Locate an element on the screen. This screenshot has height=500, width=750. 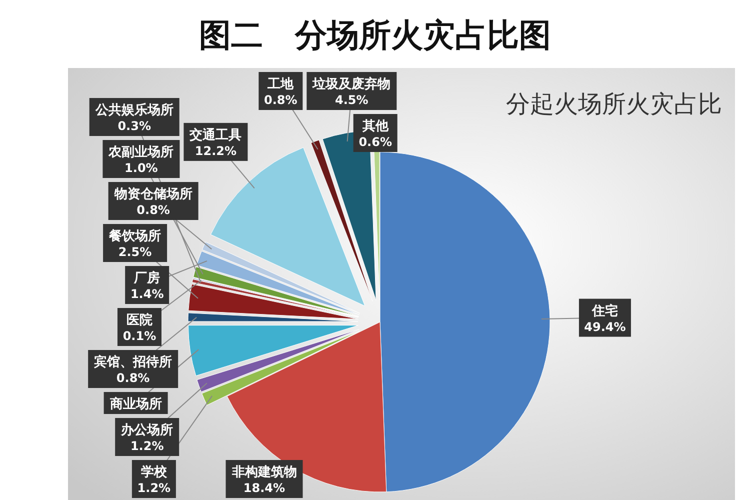
slice-label: 物资仓储场所 is located at coordinates (152, 194).